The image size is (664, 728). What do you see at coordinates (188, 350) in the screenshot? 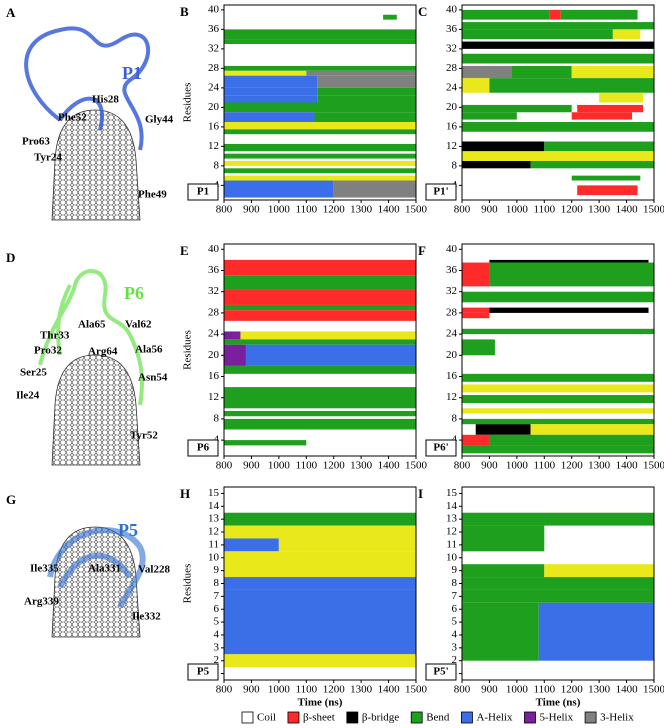
I see `y-axis-label: Residues` at bounding box center [188, 350].